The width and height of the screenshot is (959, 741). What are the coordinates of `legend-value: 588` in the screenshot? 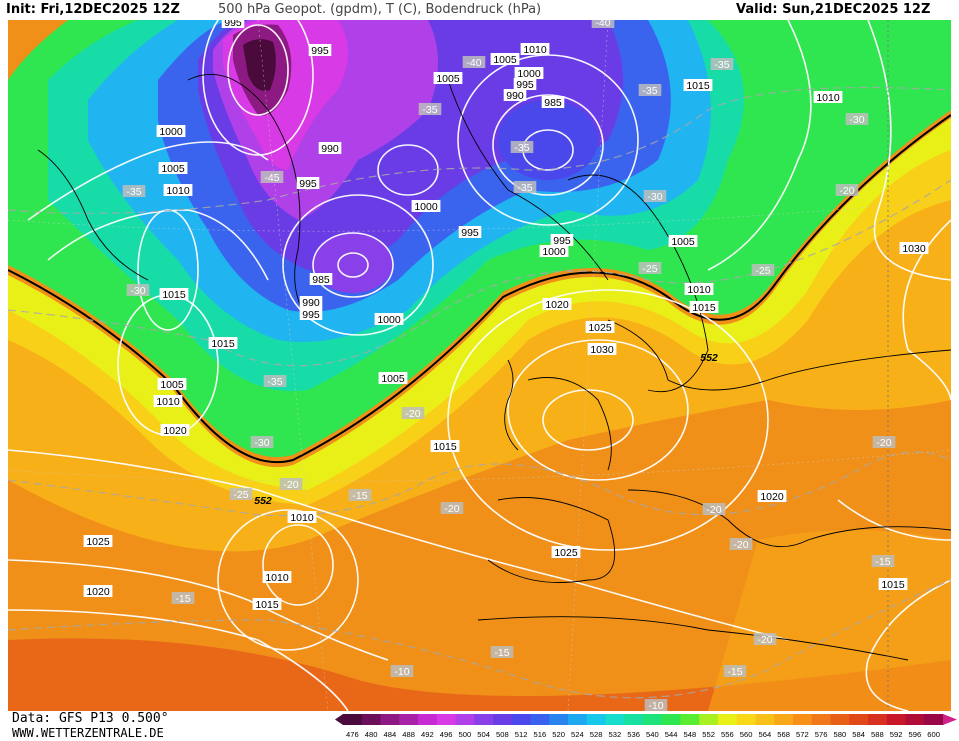 It's located at (877, 734).